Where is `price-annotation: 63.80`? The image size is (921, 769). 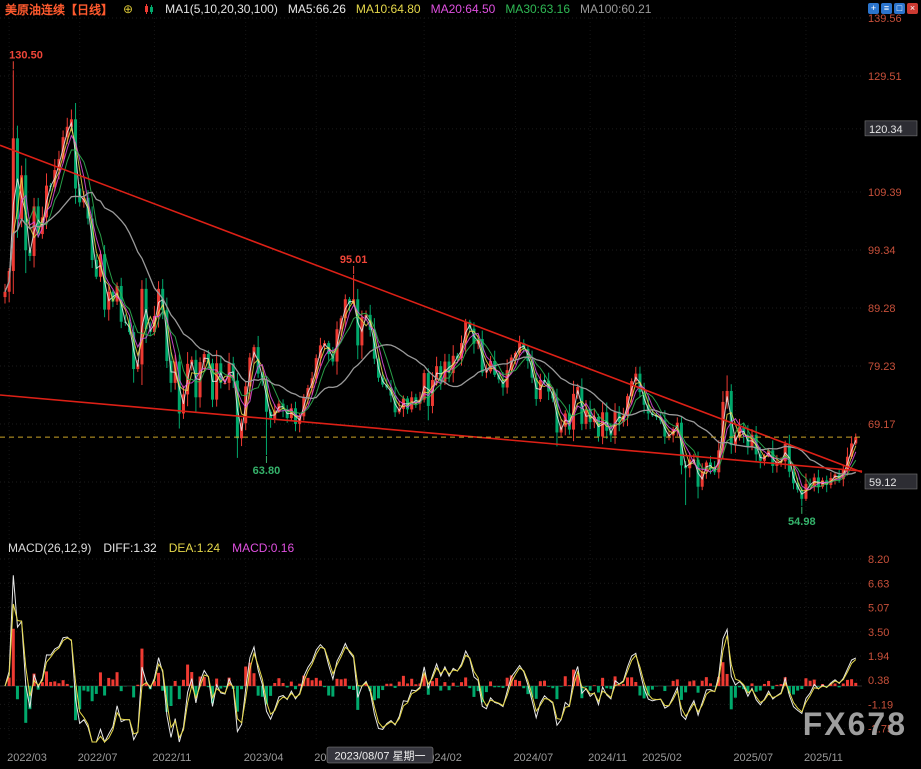 price-annotation: 63.80 is located at coordinates (267, 471).